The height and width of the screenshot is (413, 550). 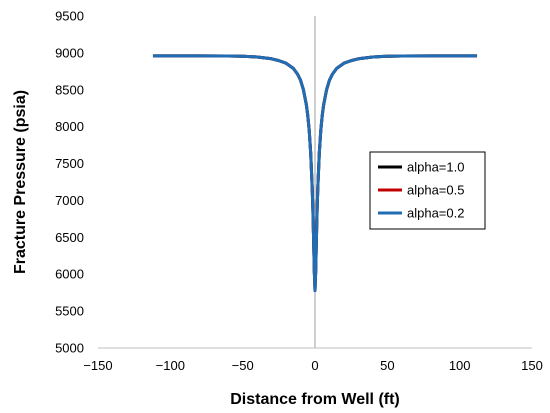 I want to click on x-tick-label: 0, so click(x=314, y=365).